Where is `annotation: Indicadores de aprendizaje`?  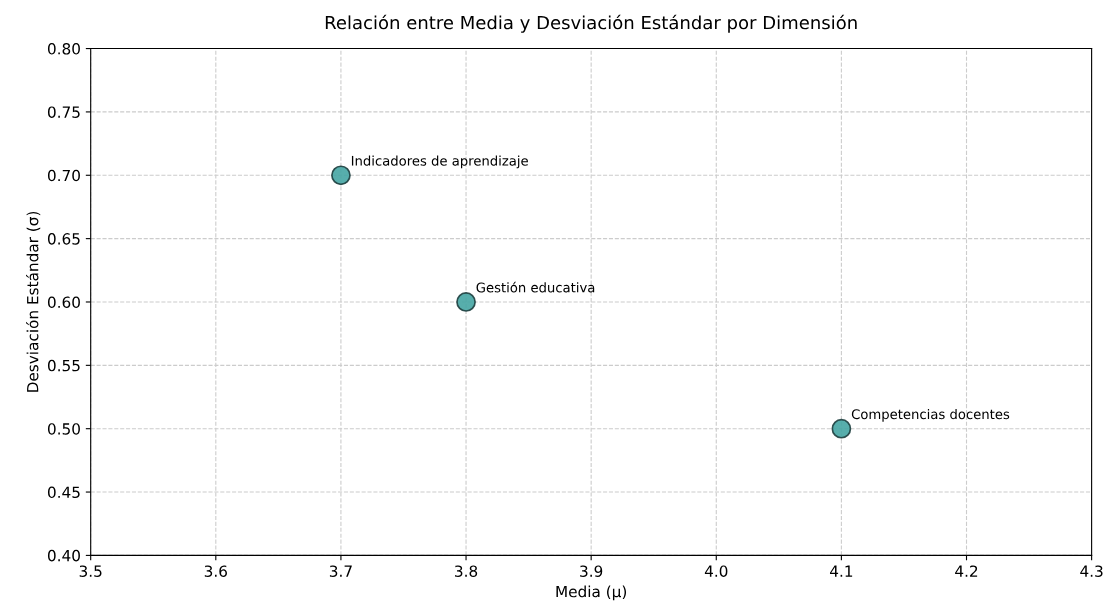 annotation: Indicadores de aprendizaje is located at coordinates (439, 162).